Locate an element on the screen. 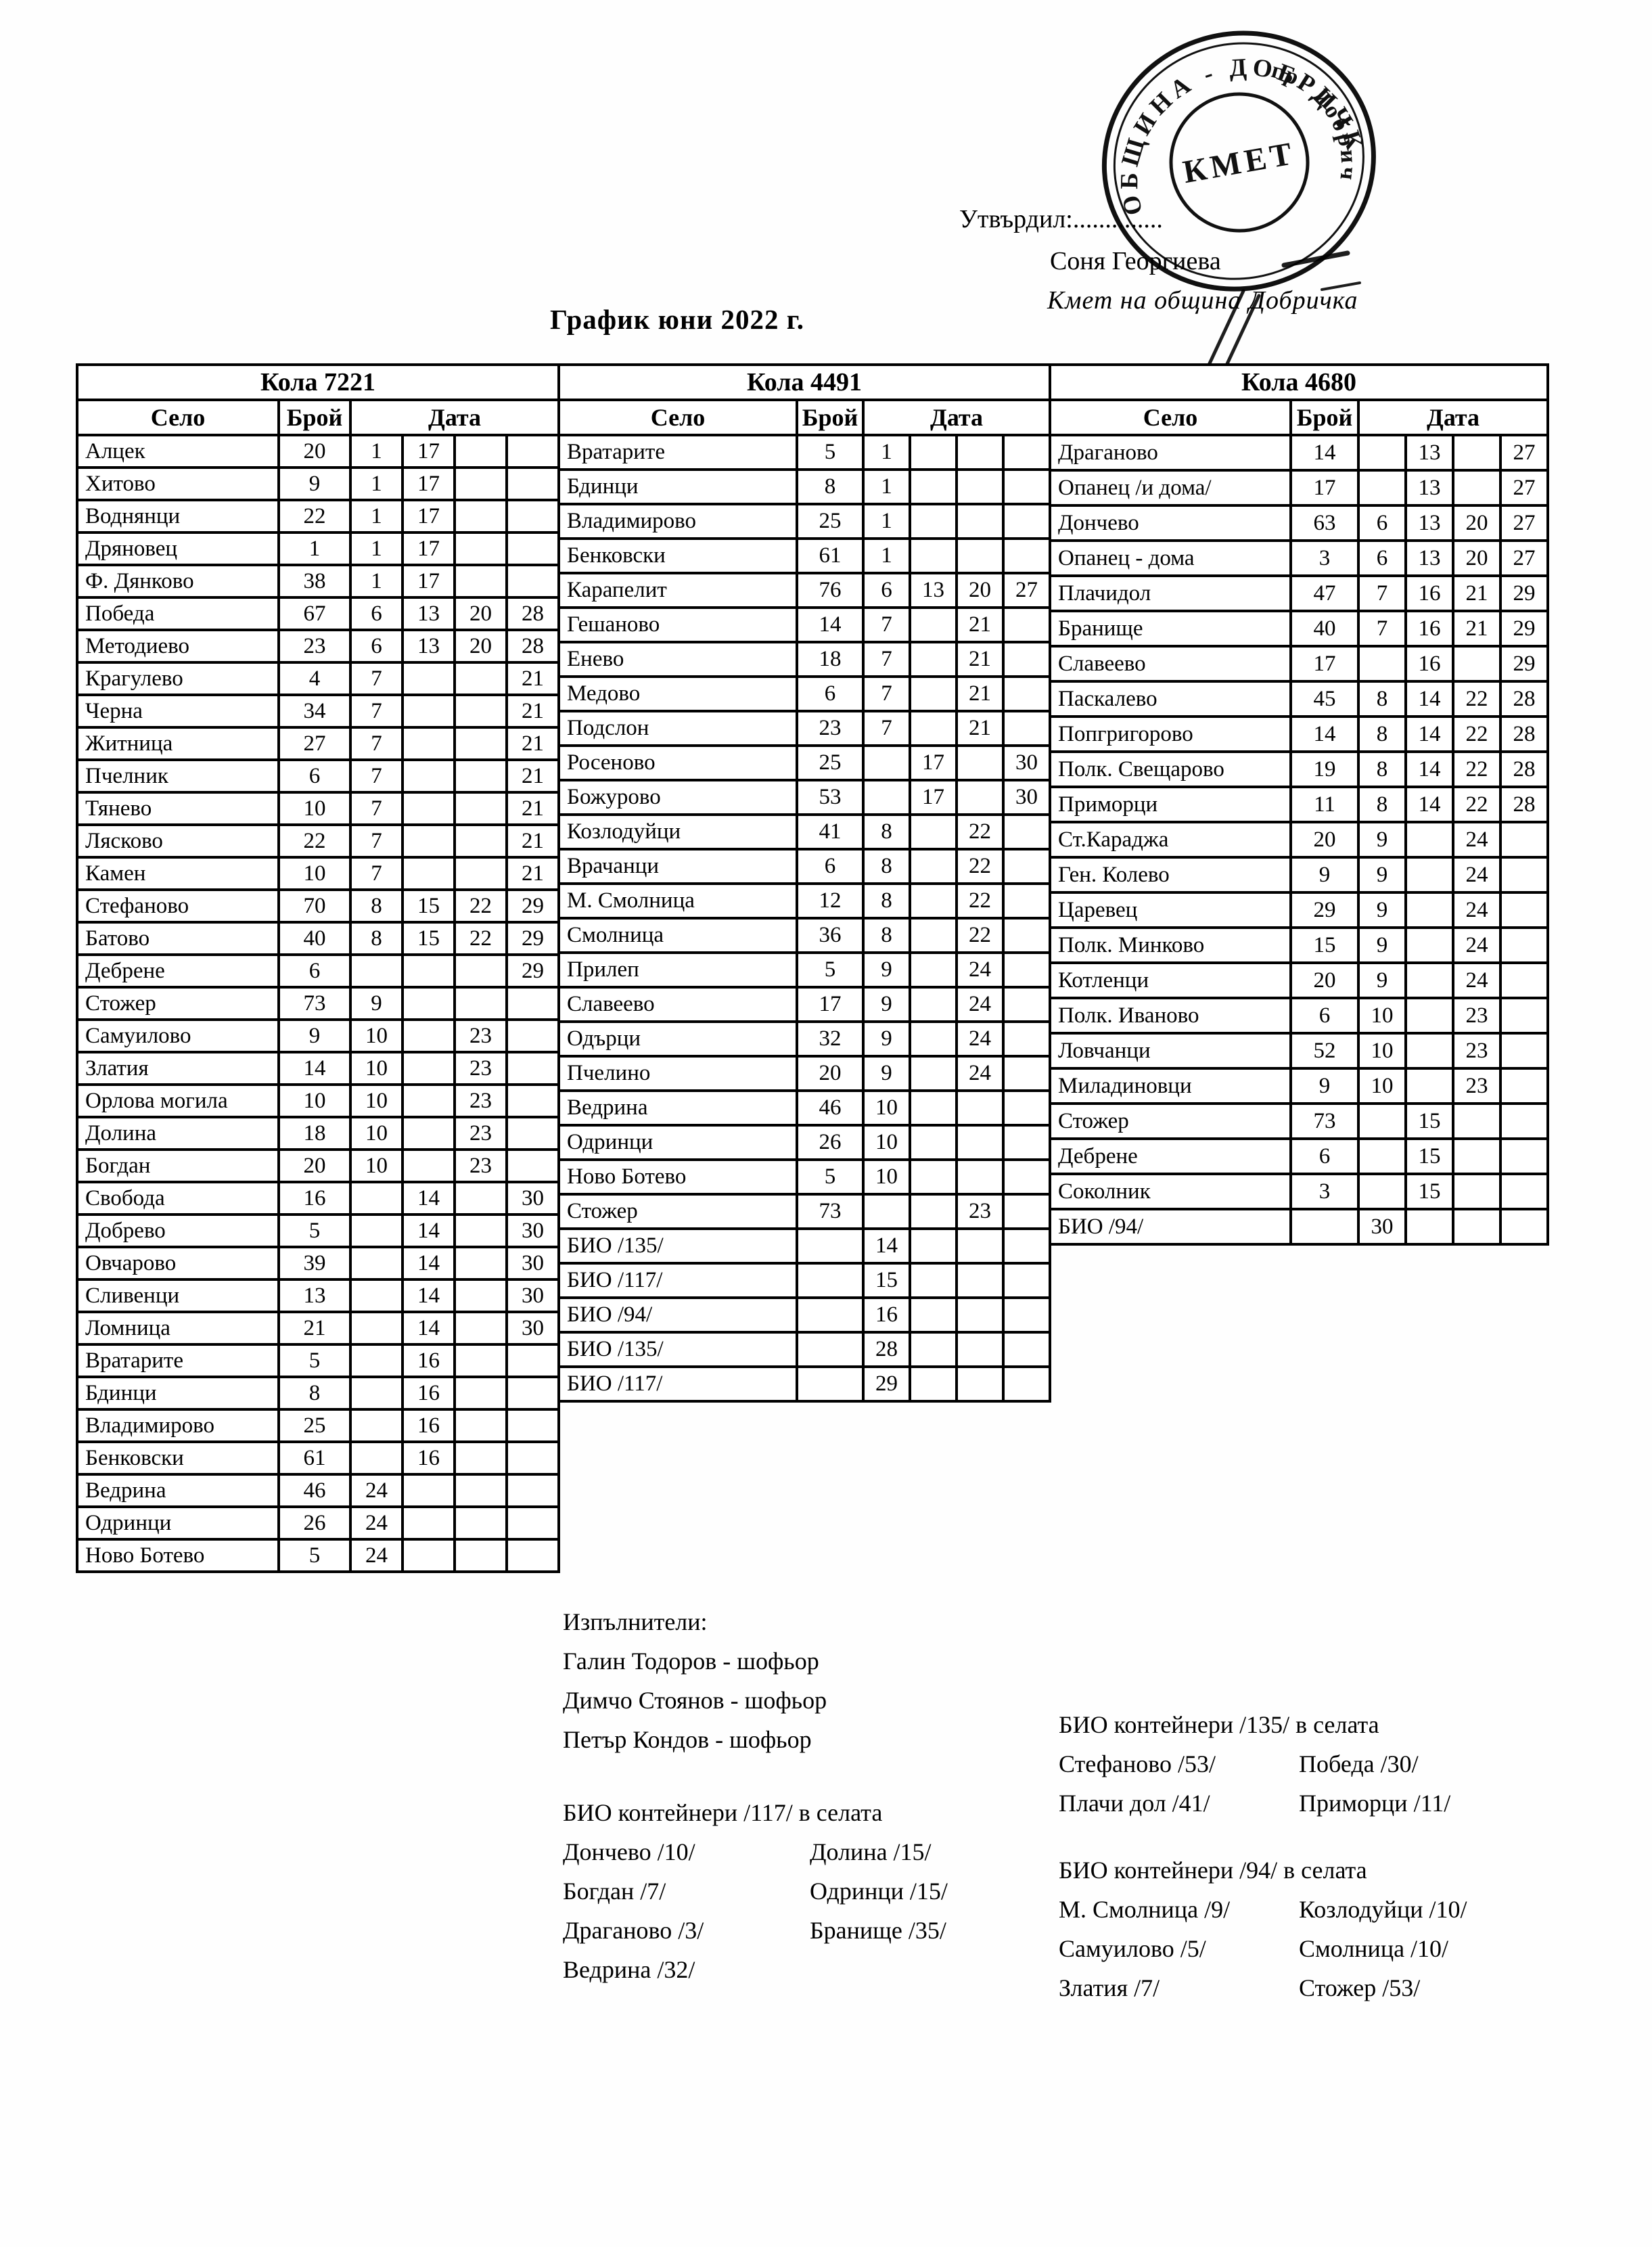 This screenshot has height=2247, width=1652. date-cell: 27 is located at coordinates (1524, 558).